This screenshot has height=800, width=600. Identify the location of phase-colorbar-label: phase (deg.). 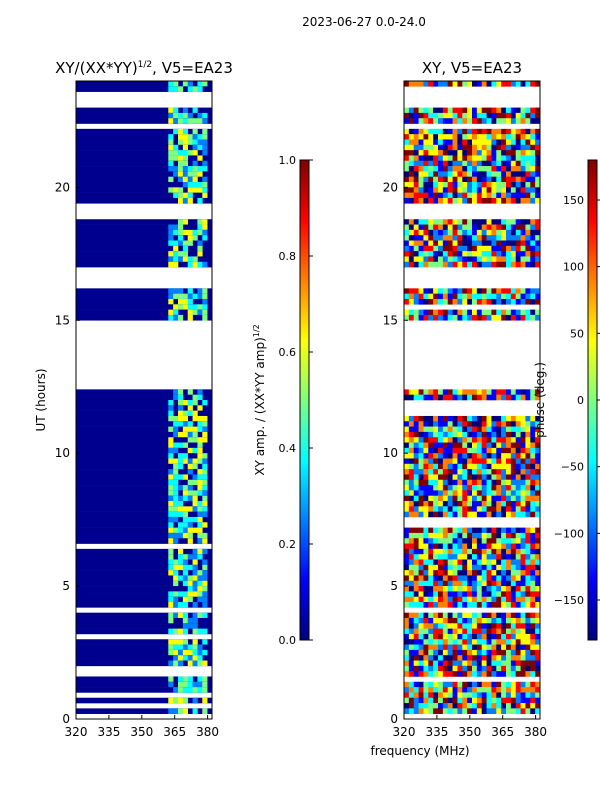
(540, 400).